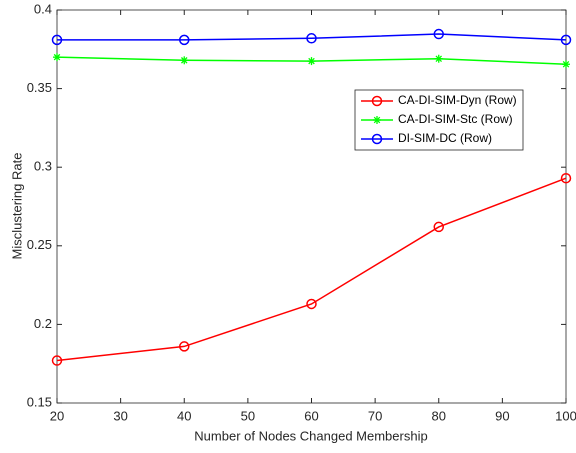 The height and width of the screenshot is (453, 576). I want to click on series-line, so click(312, 37).